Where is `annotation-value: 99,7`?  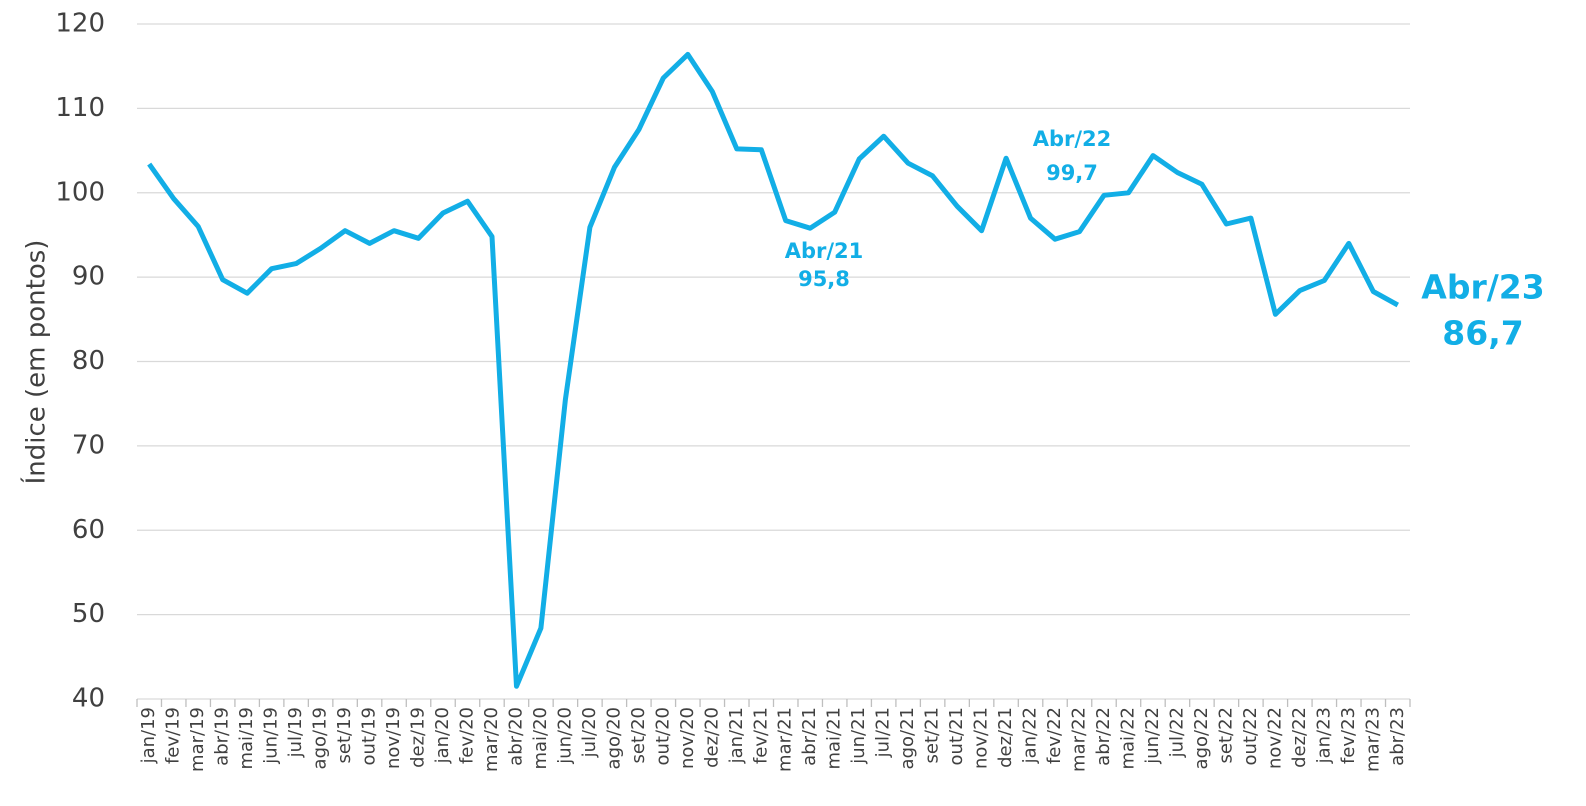 annotation-value: 99,7 is located at coordinates (1072, 173).